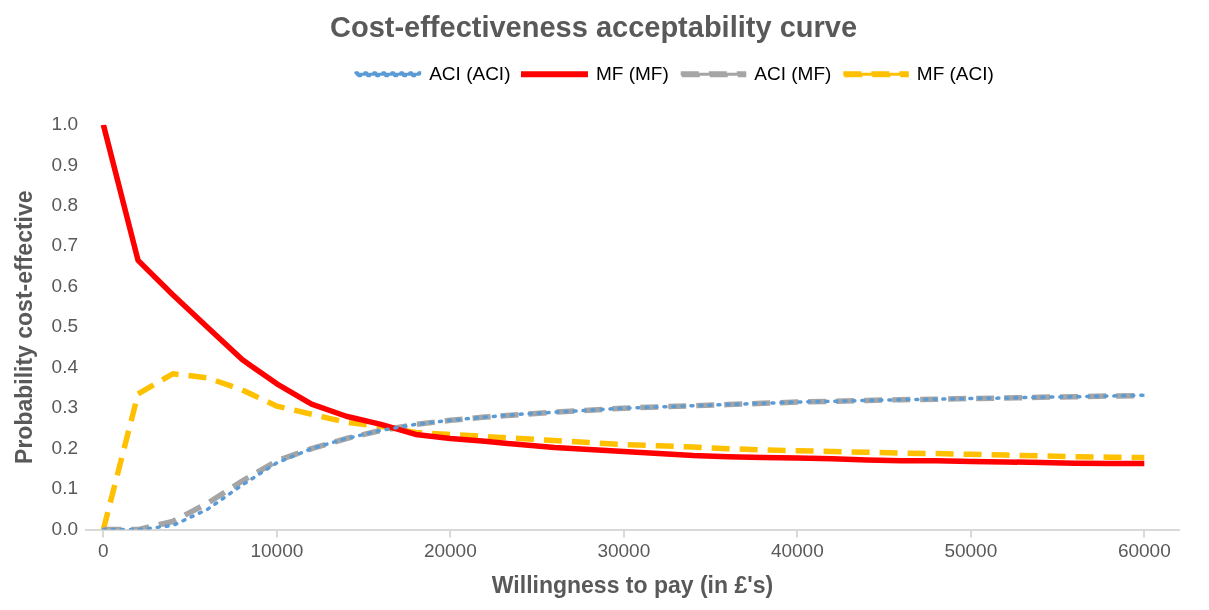 The width and height of the screenshot is (1209, 610). I want to click on legend-label: MF (ACI), so click(955, 73).